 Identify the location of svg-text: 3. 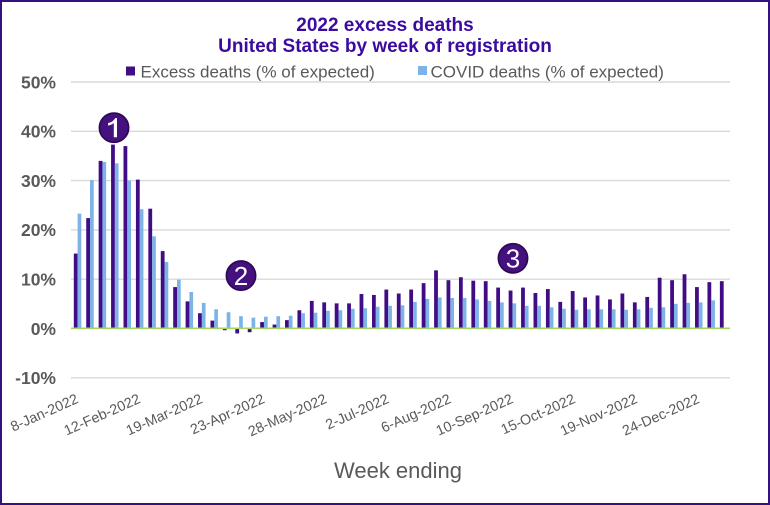
(513, 259).